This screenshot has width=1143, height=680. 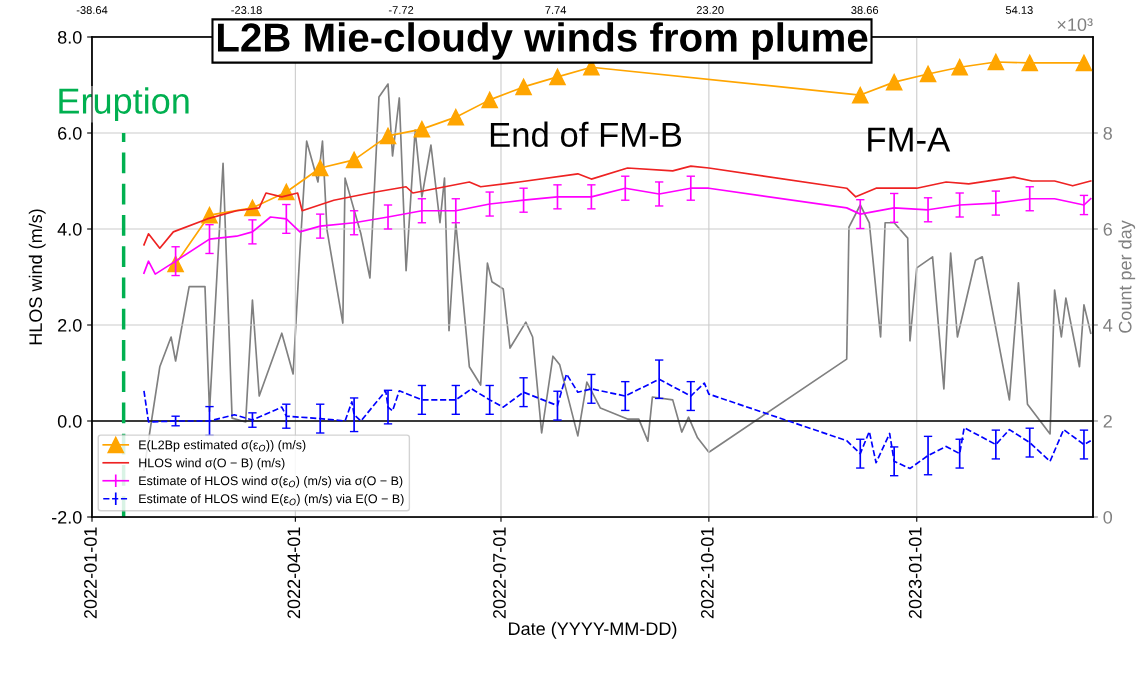 I want to click on annotation: End of FM-B, so click(x=586, y=134).